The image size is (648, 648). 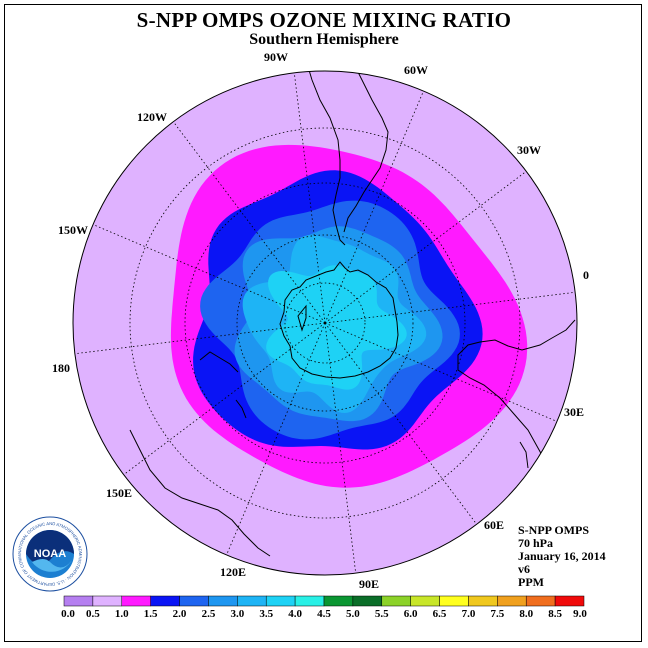 I want to click on colorbar-tick-label: 3.0, so click(x=237, y=614).